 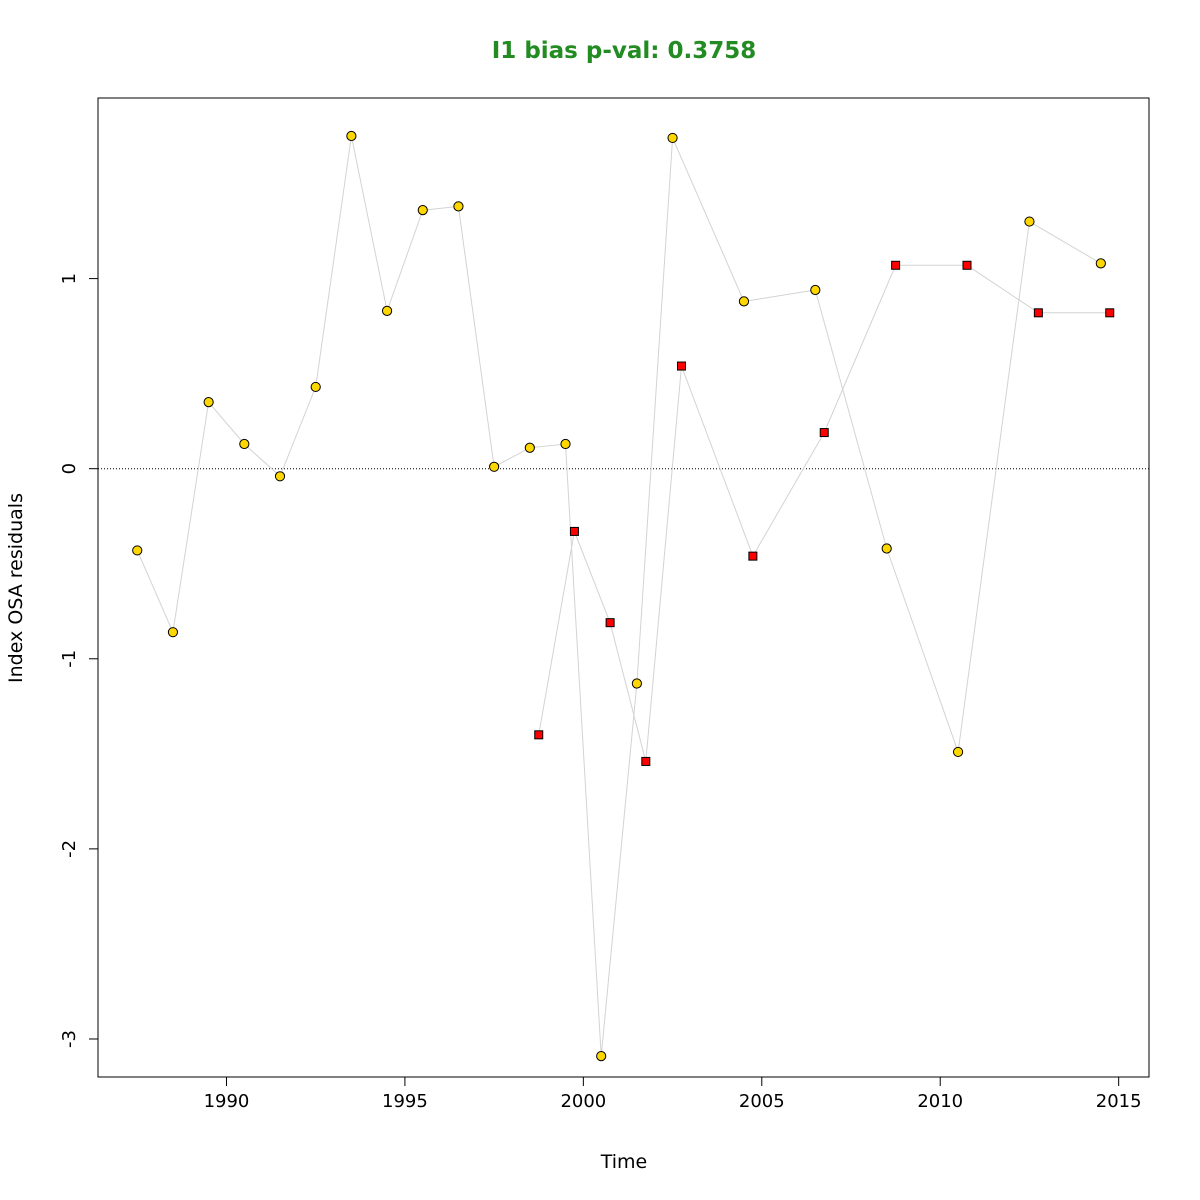 I want to click on x-tick-label: 2010, so click(x=940, y=1101).